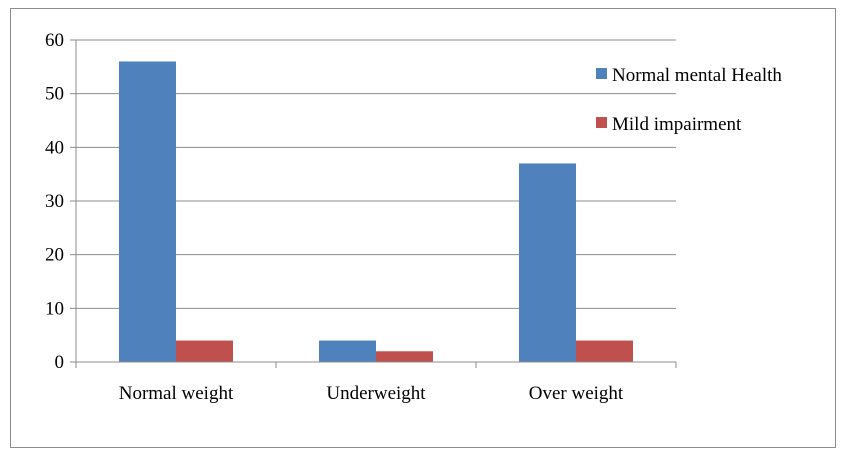 The image size is (841, 452). Describe the element at coordinates (601, 73) in the screenshot. I see `legend-swatch-normal-mental-health` at that location.